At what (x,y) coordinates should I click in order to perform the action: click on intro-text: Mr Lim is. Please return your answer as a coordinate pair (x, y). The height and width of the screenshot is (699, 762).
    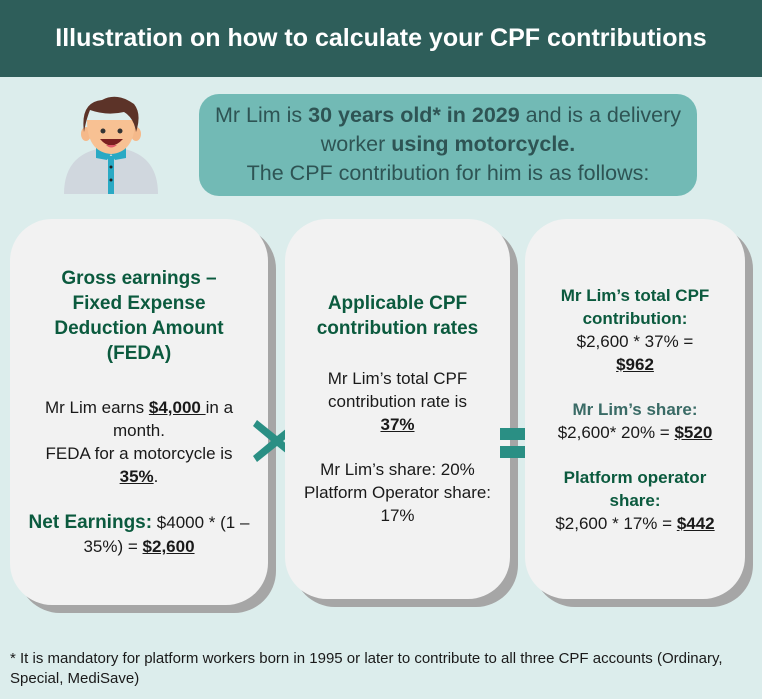
    Looking at the image, I should click on (261, 115).